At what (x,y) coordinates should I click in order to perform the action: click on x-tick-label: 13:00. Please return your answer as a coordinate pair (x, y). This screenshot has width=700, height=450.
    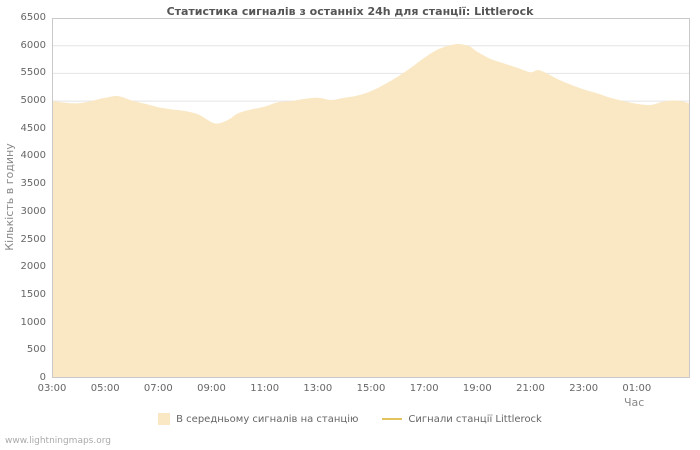
    Looking at the image, I should click on (318, 388).